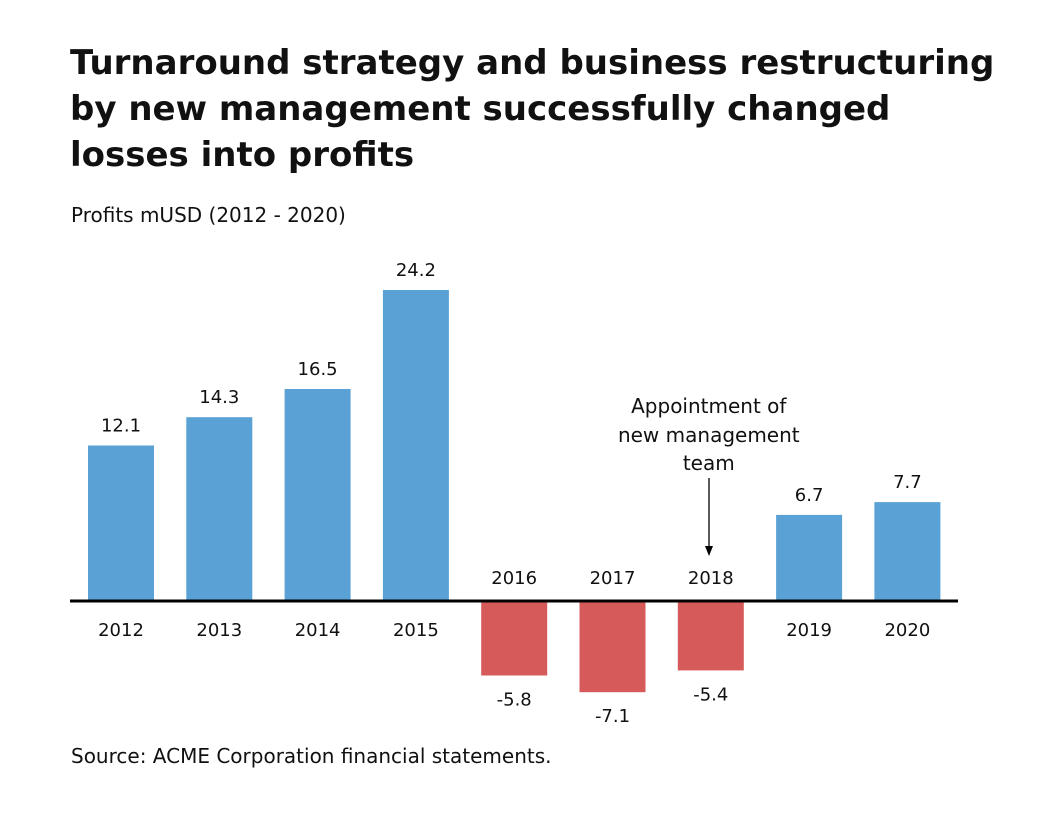 The height and width of the screenshot is (827, 1040). What do you see at coordinates (514, 578) in the screenshot?
I see `year-label-2016: 2016` at bounding box center [514, 578].